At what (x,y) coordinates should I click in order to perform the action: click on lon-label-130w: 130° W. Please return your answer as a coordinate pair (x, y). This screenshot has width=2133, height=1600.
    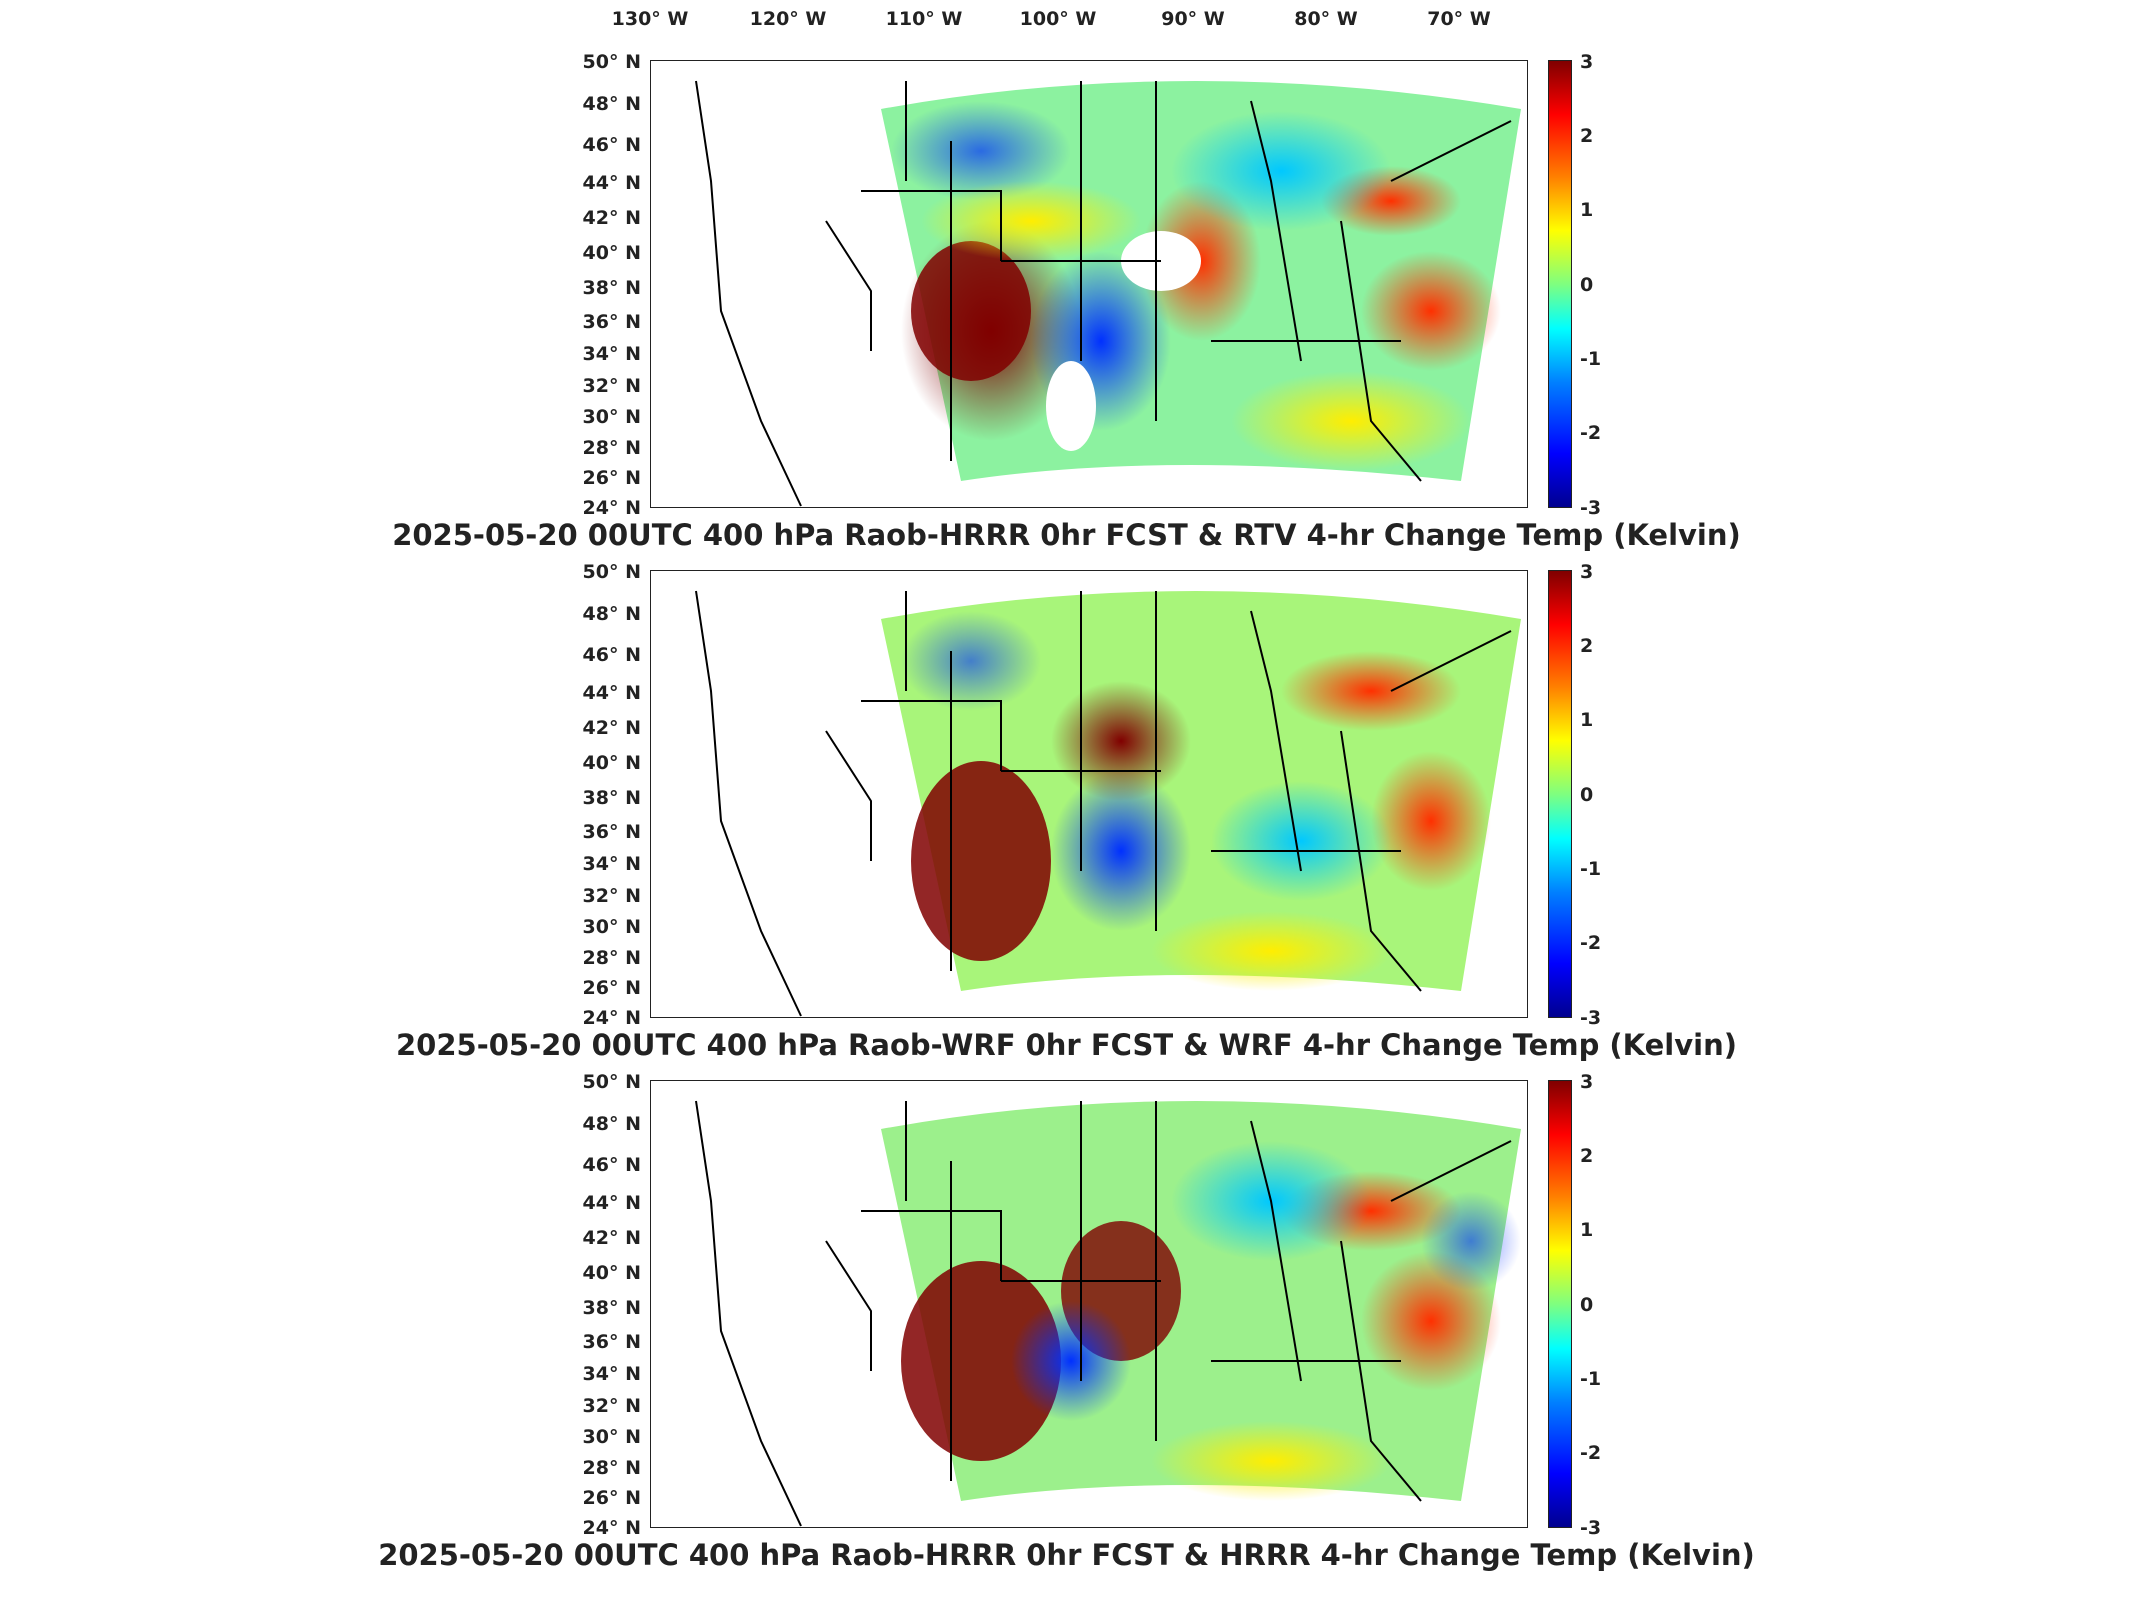
    Looking at the image, I should click on (650, 19).